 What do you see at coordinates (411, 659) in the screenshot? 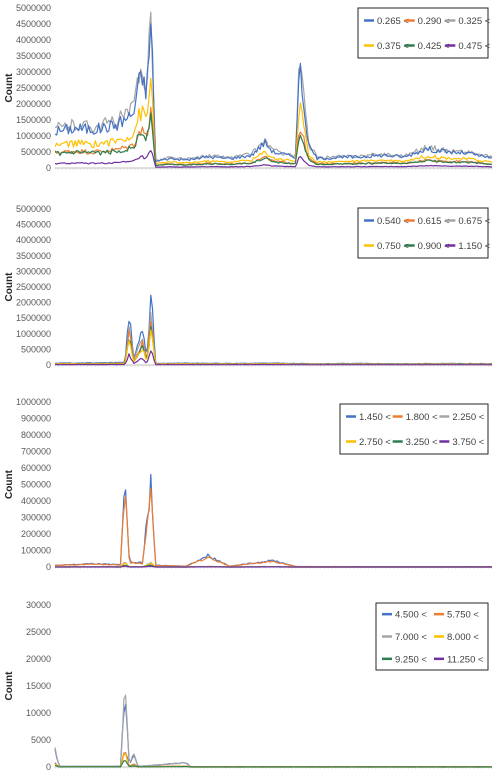
I see `legend-label: 9.250 <` at bounding box center [411, 659].